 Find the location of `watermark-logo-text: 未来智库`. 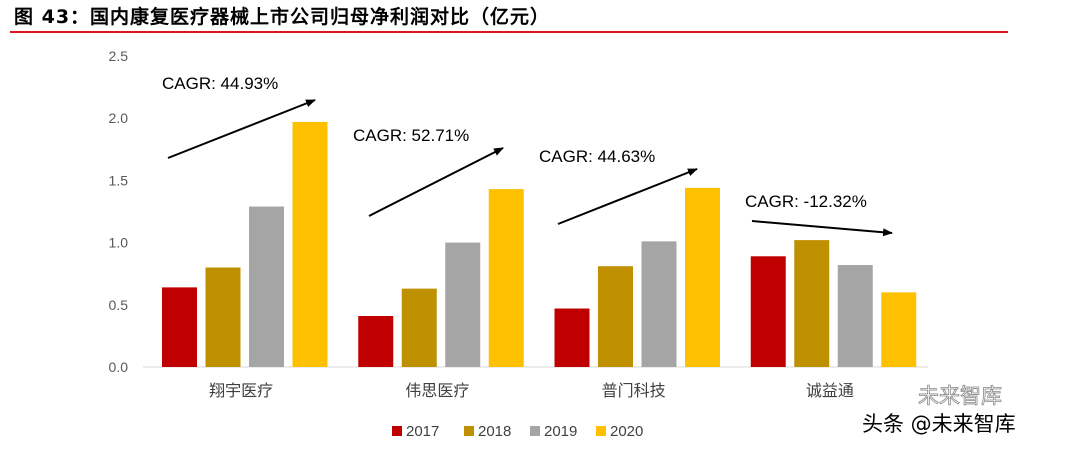

watermark-logo-text: 未来智库 is located at coordinates (960, 396).